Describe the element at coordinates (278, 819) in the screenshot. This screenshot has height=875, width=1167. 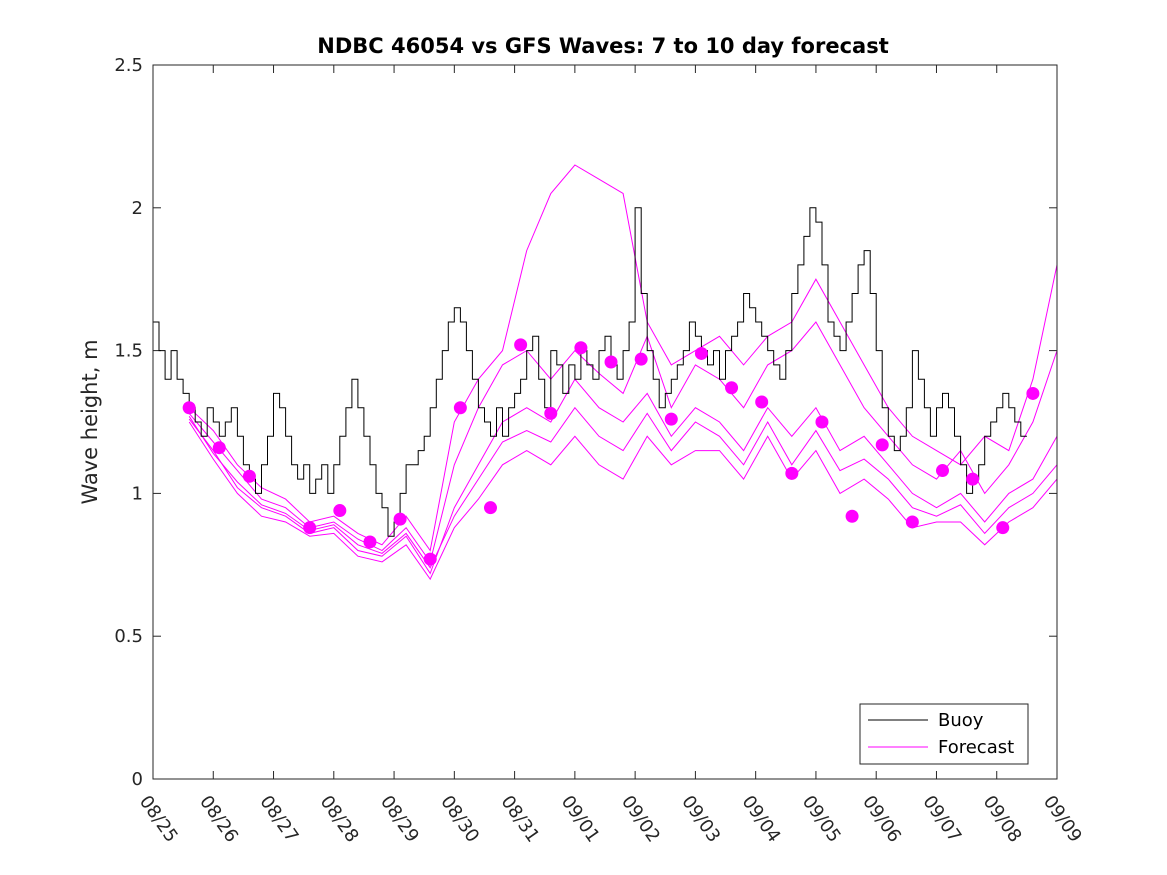
I see `x-tick-label: 08/27` at that location.